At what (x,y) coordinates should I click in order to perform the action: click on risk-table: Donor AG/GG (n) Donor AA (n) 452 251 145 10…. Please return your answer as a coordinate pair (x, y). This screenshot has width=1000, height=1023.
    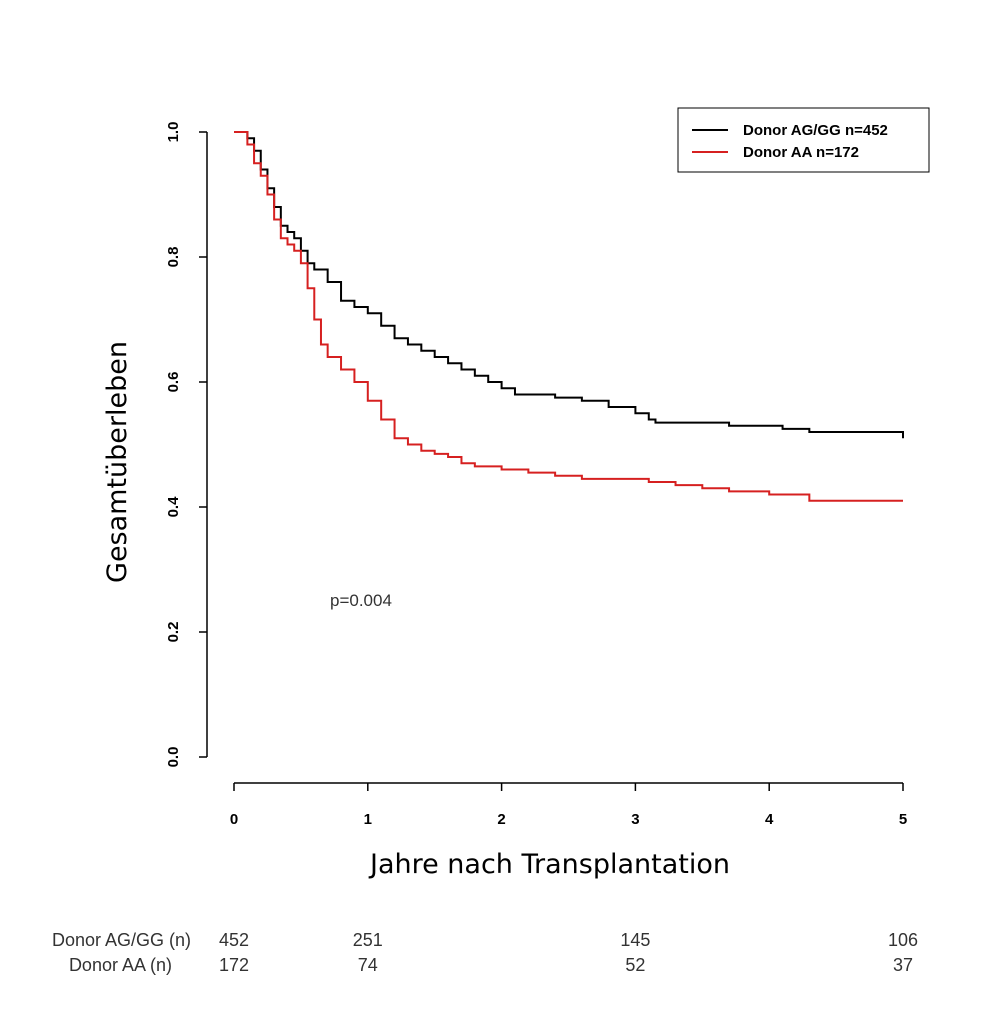
    Looking at the image, I should click on (485, 952).